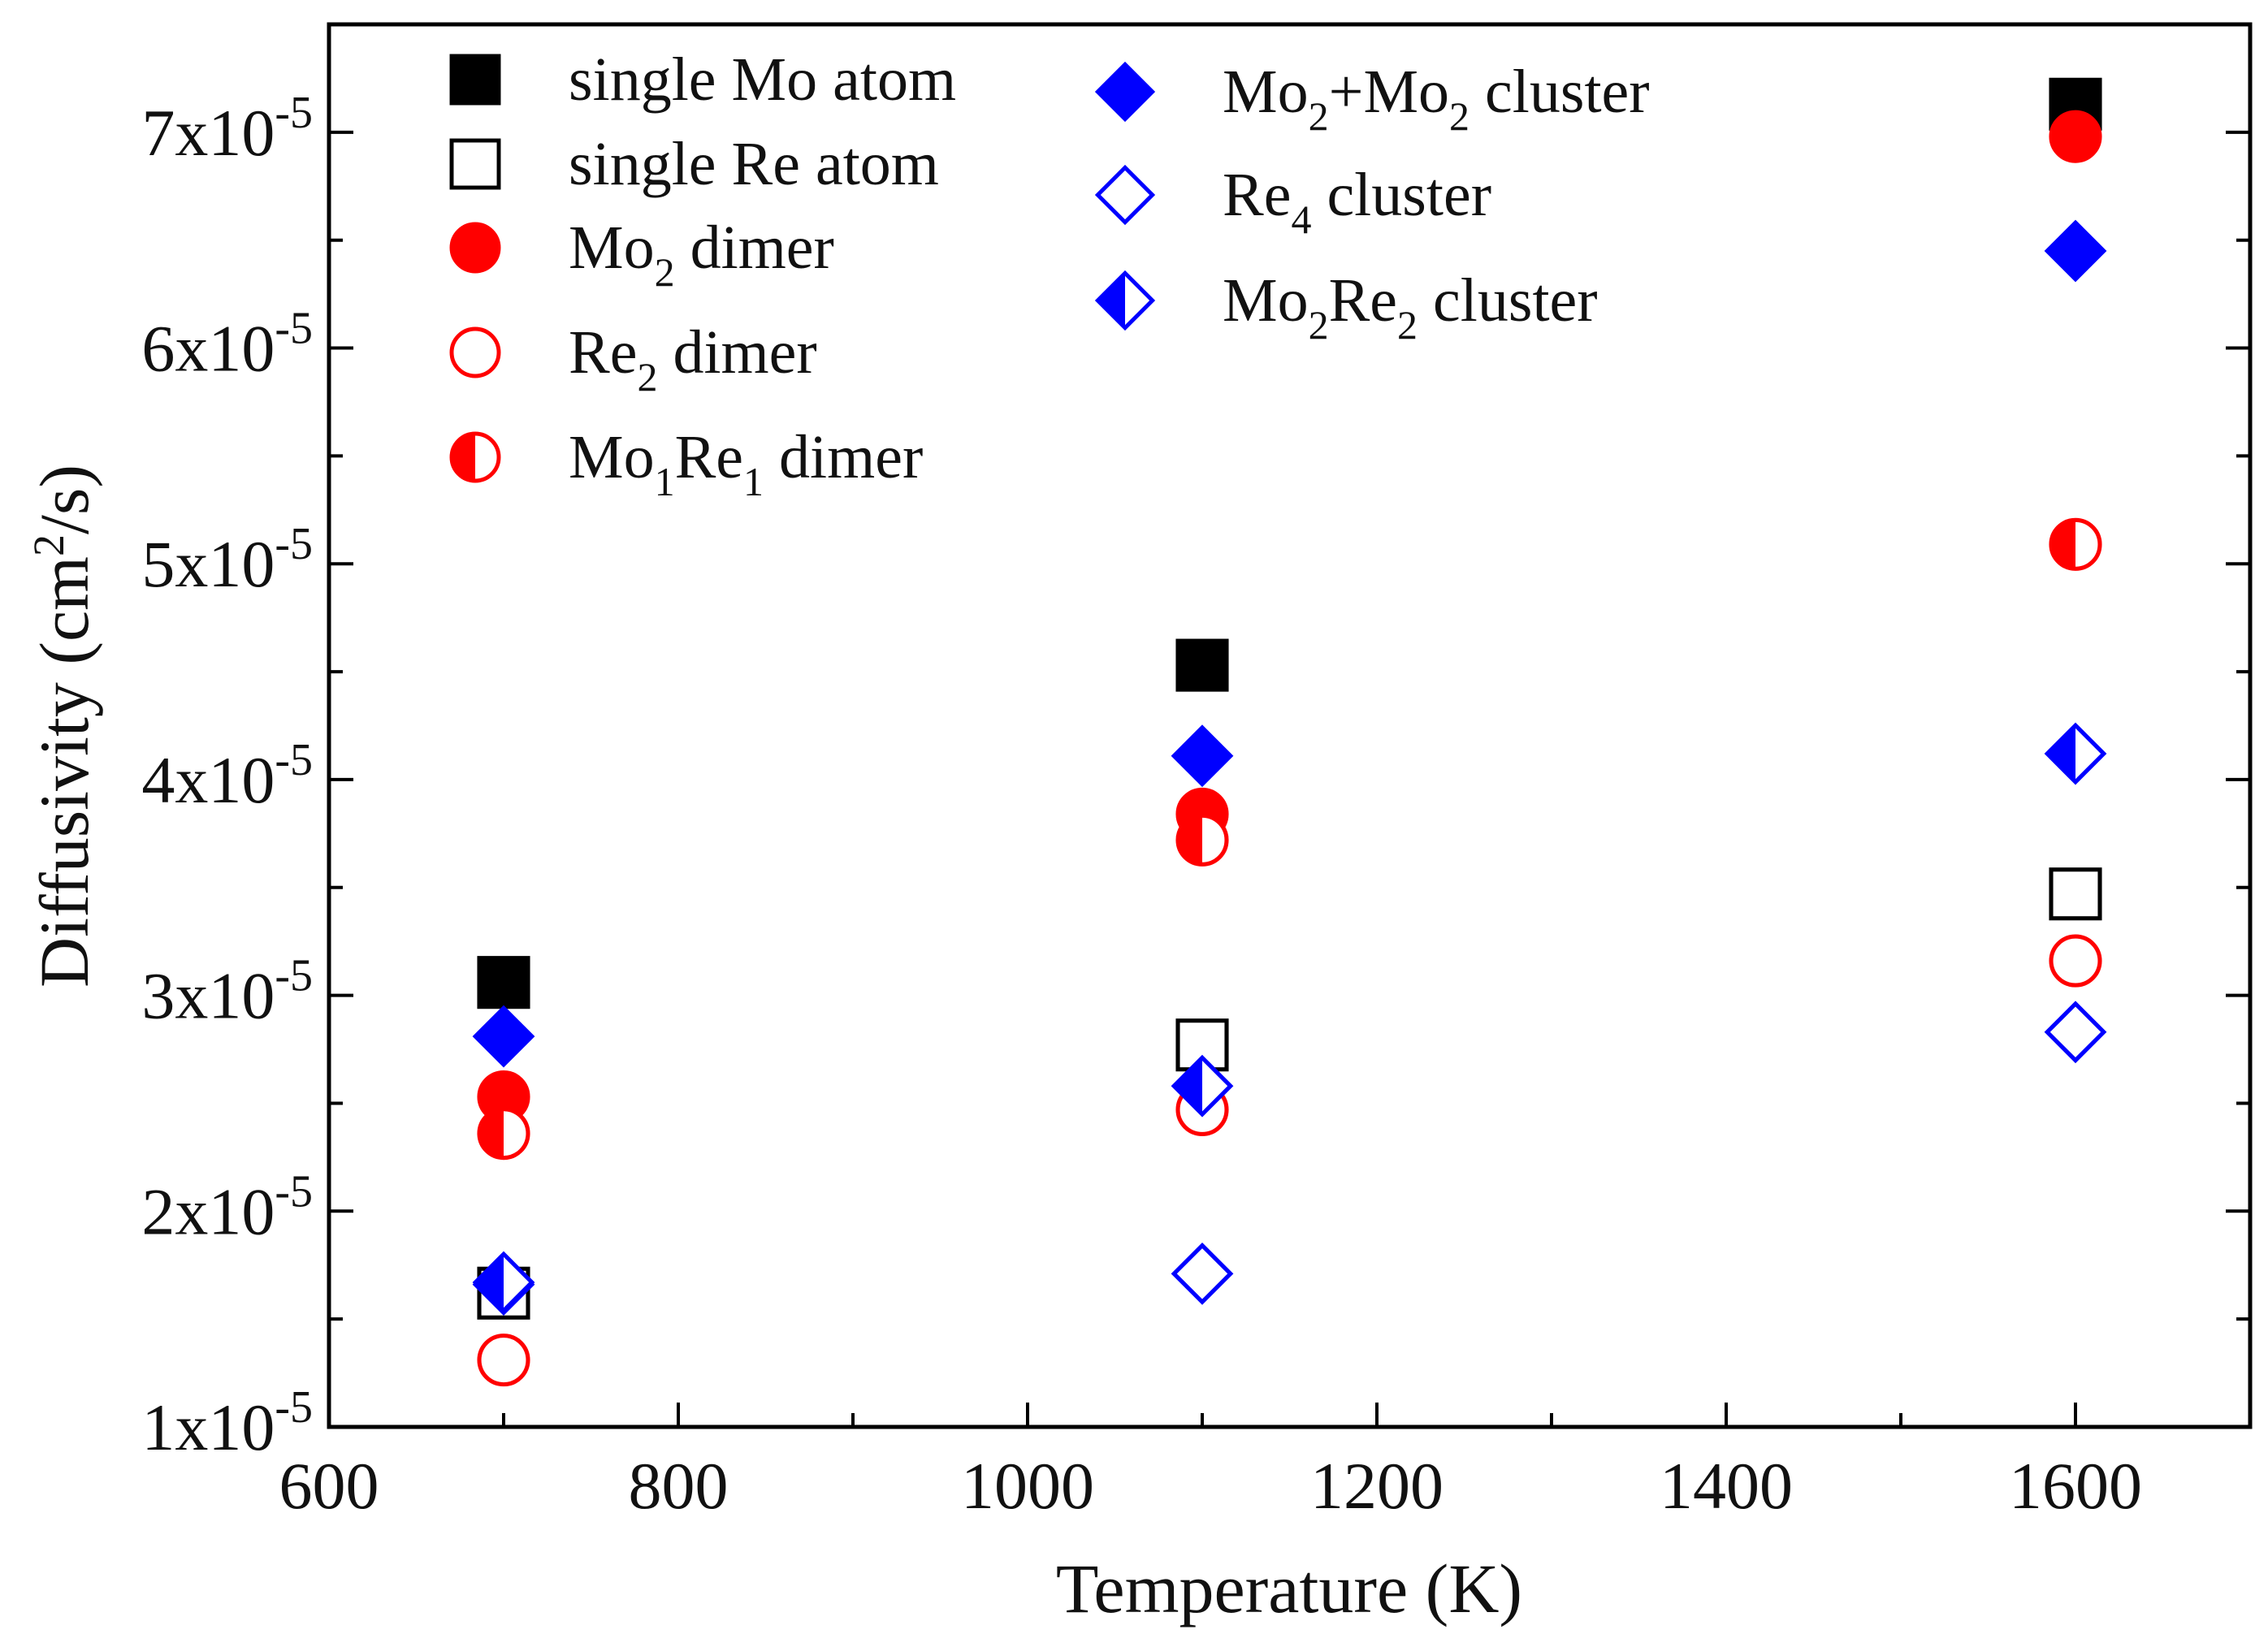 The image size is (2268, 1647). I want to click on legend-item: Mo2+Mo2 cluster, so click(1372, 98).